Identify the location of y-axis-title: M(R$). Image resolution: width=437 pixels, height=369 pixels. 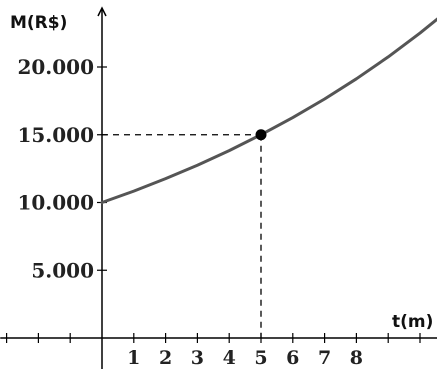
(38, 23).